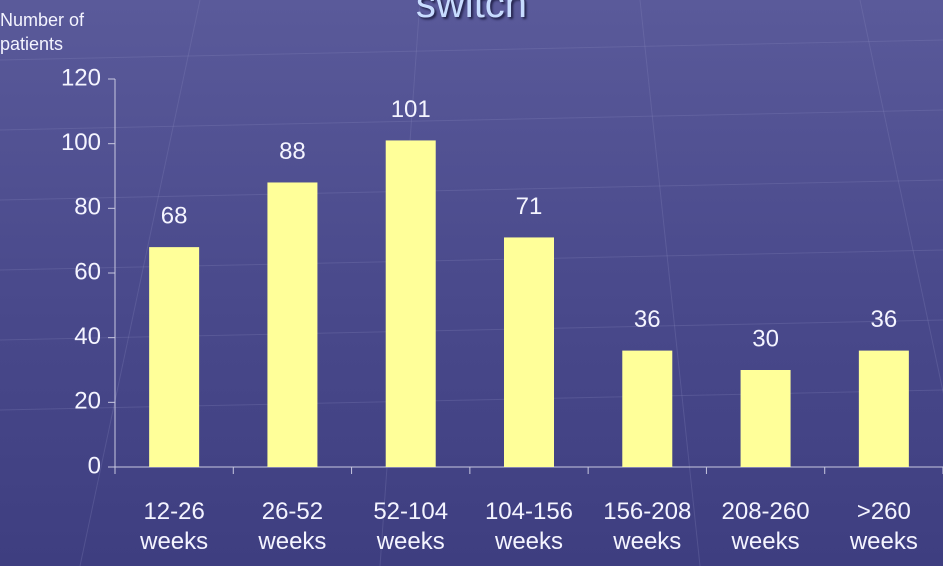 This screenshot has height=566, width=943. Describe the element at coordinates (647, 526) in the screenshot. I see `x-tick-label: 156-208 weeks` at that location.